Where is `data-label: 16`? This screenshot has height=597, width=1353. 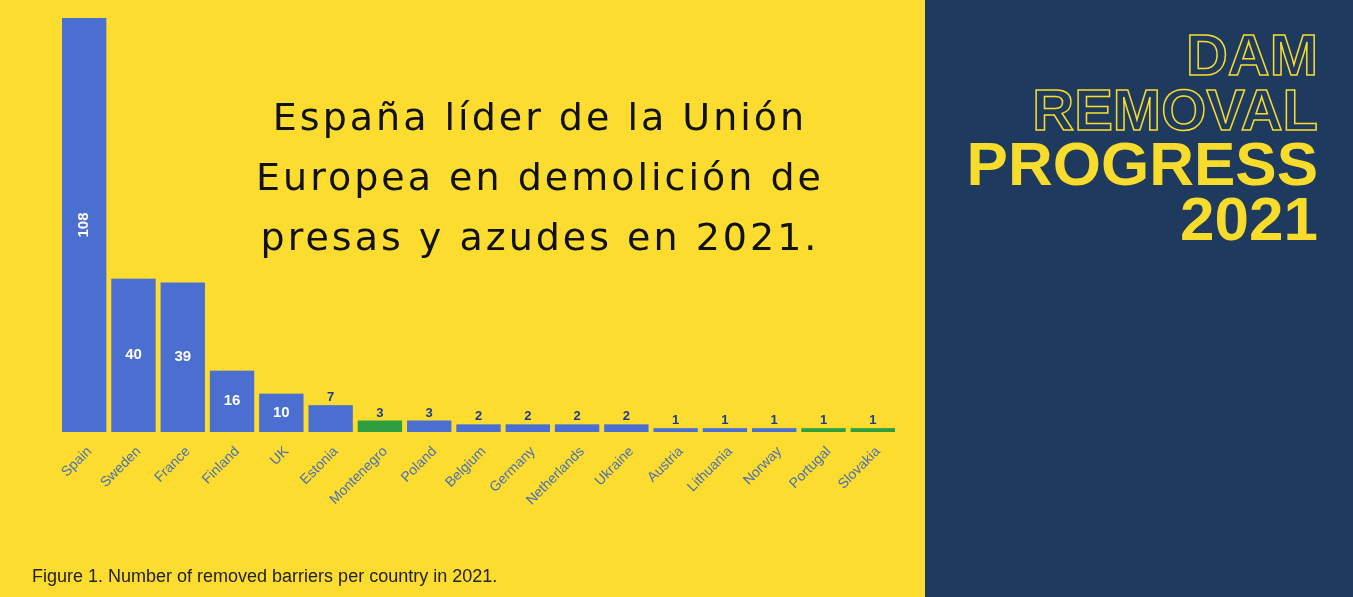
data-label: 16 is located at coordinates (232, 400).